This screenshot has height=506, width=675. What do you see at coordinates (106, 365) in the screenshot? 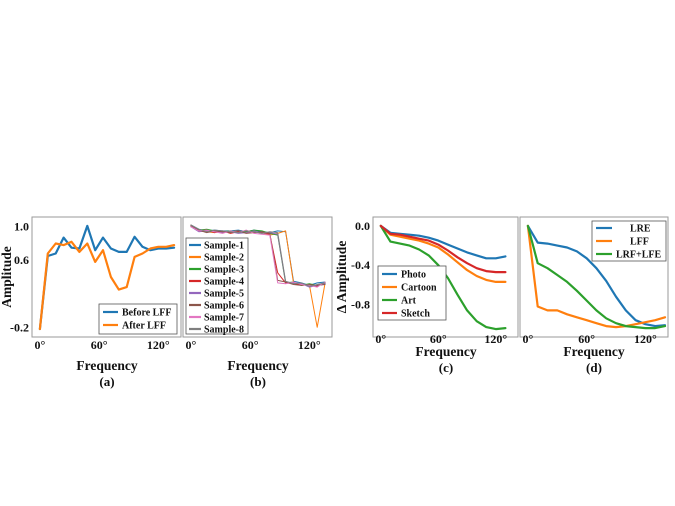
I see `panel-a-xlabel: Frequency` at bounding box center [106, 365].